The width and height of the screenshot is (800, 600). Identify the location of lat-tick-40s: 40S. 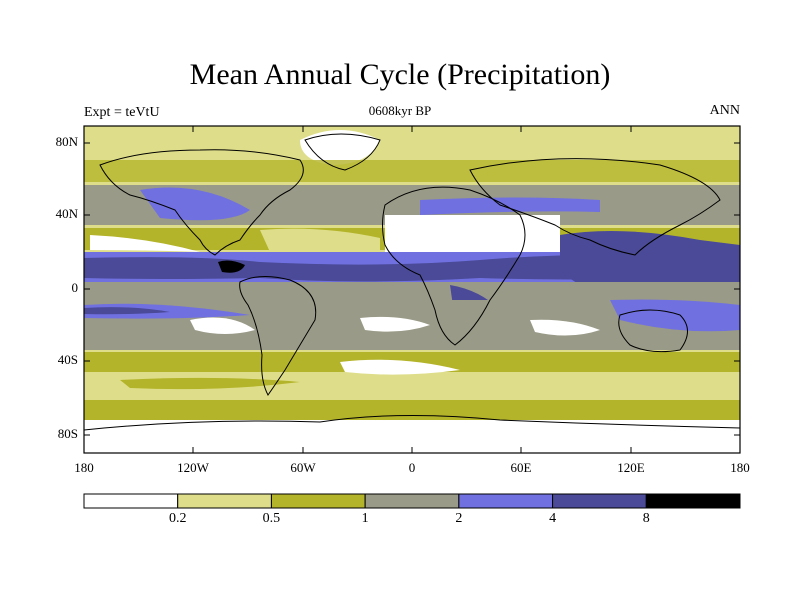
(67, 359).